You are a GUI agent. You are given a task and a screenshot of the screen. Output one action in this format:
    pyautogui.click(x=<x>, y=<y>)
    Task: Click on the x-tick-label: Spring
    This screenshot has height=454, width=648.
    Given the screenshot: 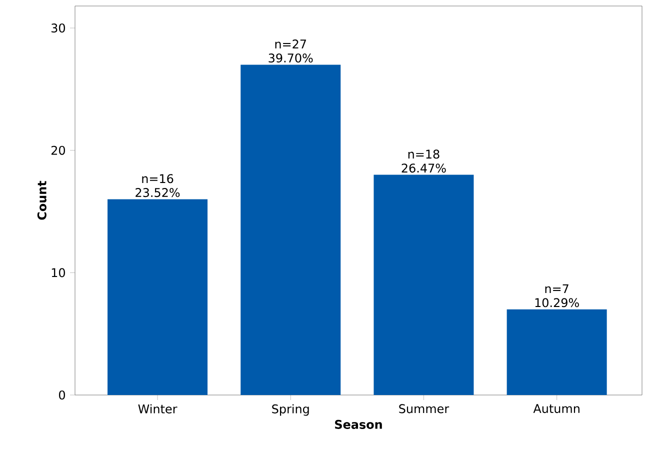 What is the action you would take?
    pyautogui.click(x=290, y=410)
    